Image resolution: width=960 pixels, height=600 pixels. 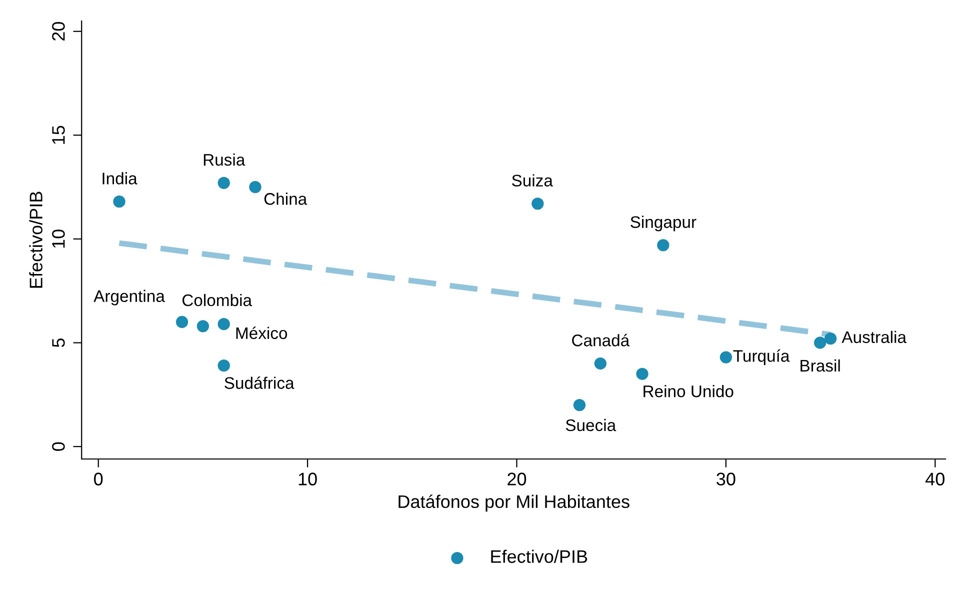 I want to click on annotation: Canadá, so click(x=601, y=340).